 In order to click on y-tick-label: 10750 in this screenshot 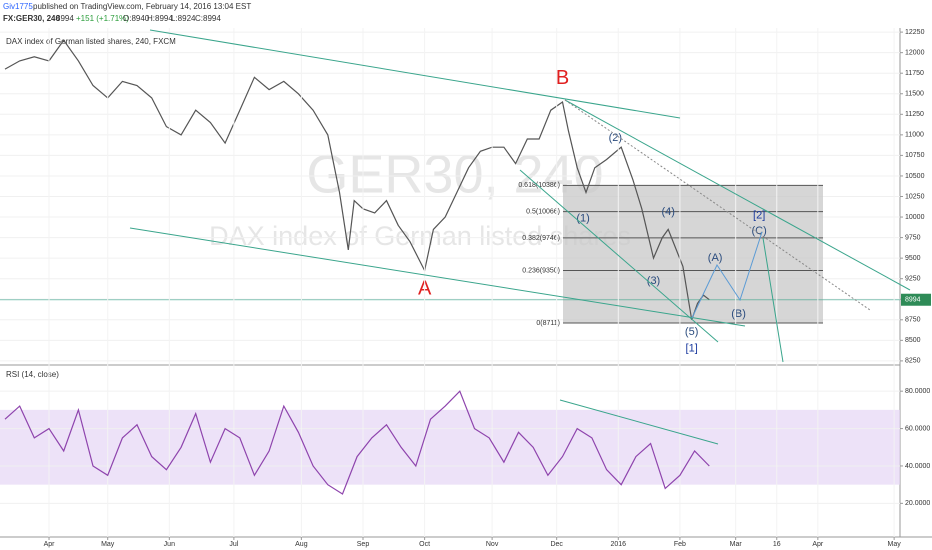, I will do `click(915, 155)`.